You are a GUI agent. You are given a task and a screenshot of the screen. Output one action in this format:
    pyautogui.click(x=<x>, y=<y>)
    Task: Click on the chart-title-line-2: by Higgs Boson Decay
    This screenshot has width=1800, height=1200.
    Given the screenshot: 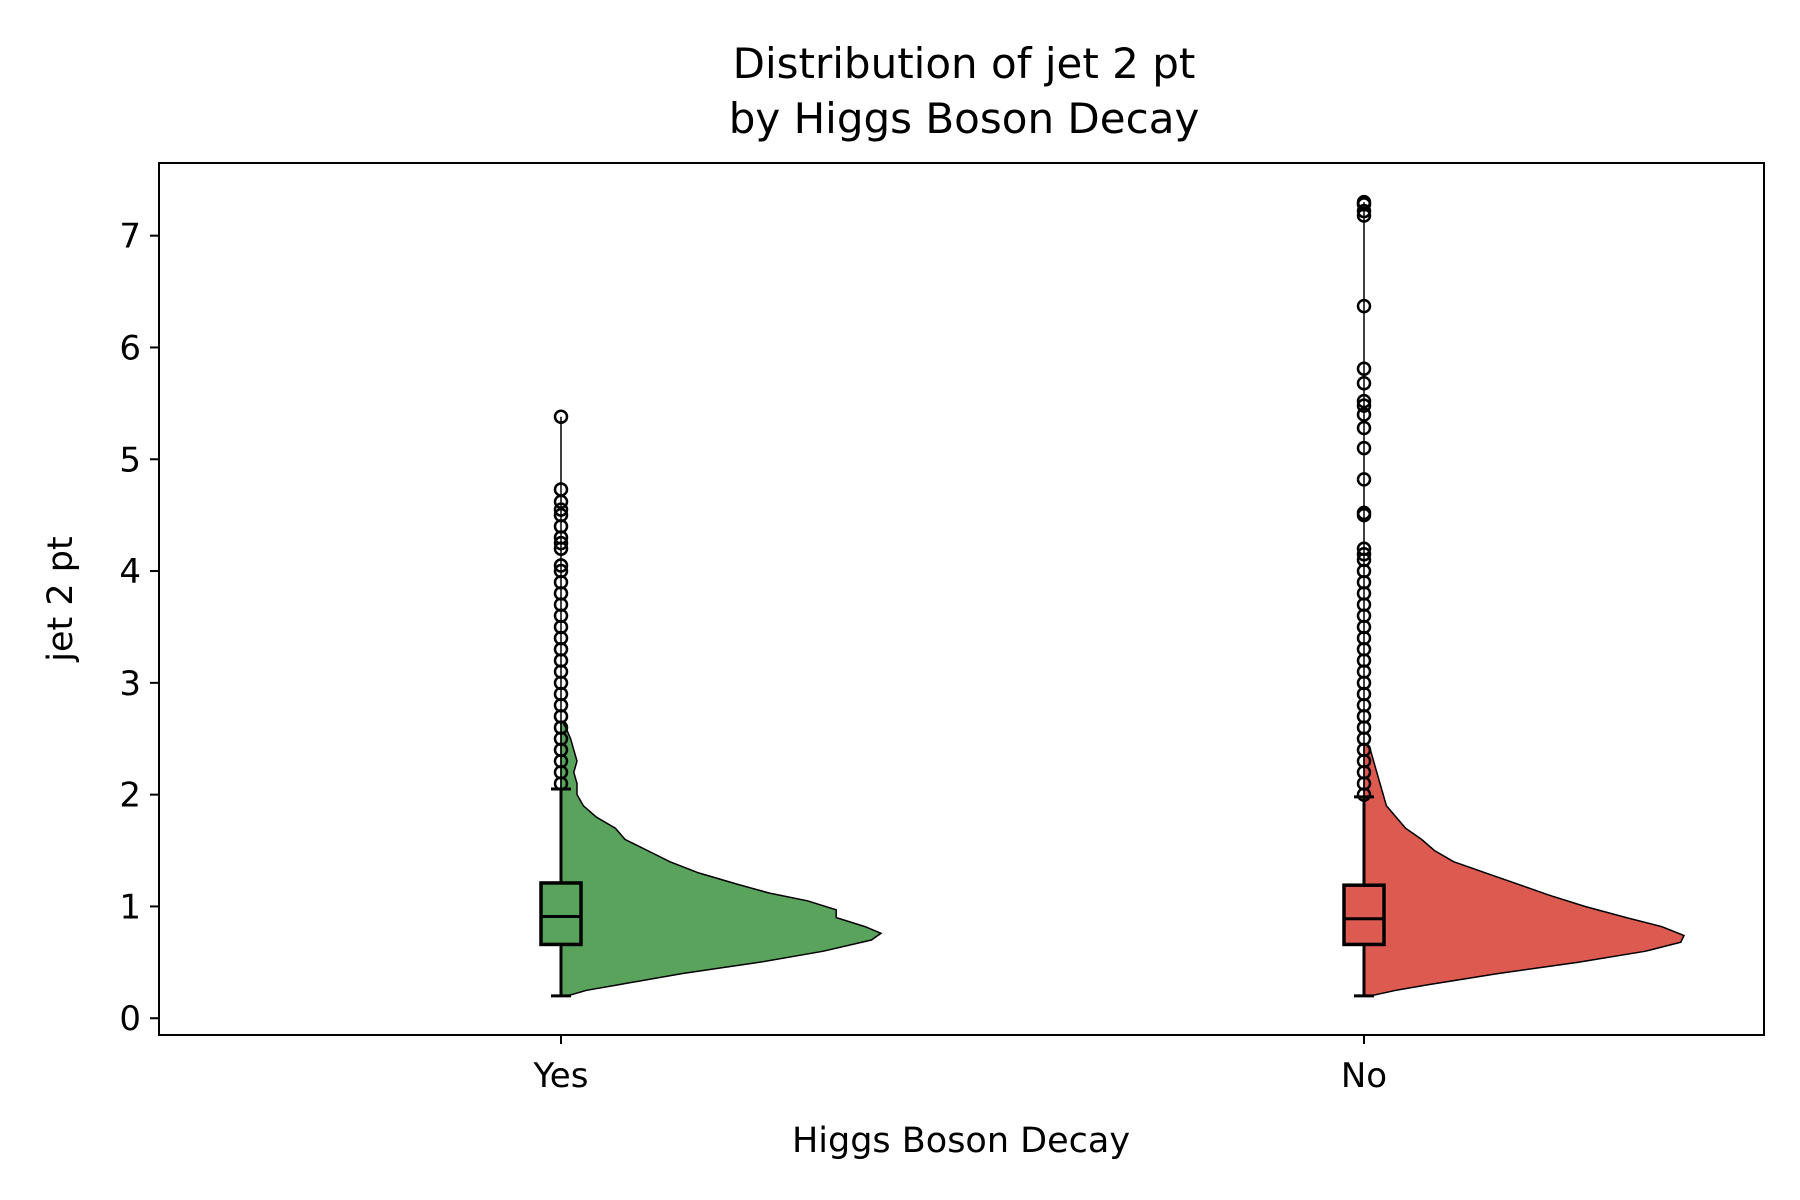 What is the action you would take?
    pyautogui.click(x=964, y=118)
    